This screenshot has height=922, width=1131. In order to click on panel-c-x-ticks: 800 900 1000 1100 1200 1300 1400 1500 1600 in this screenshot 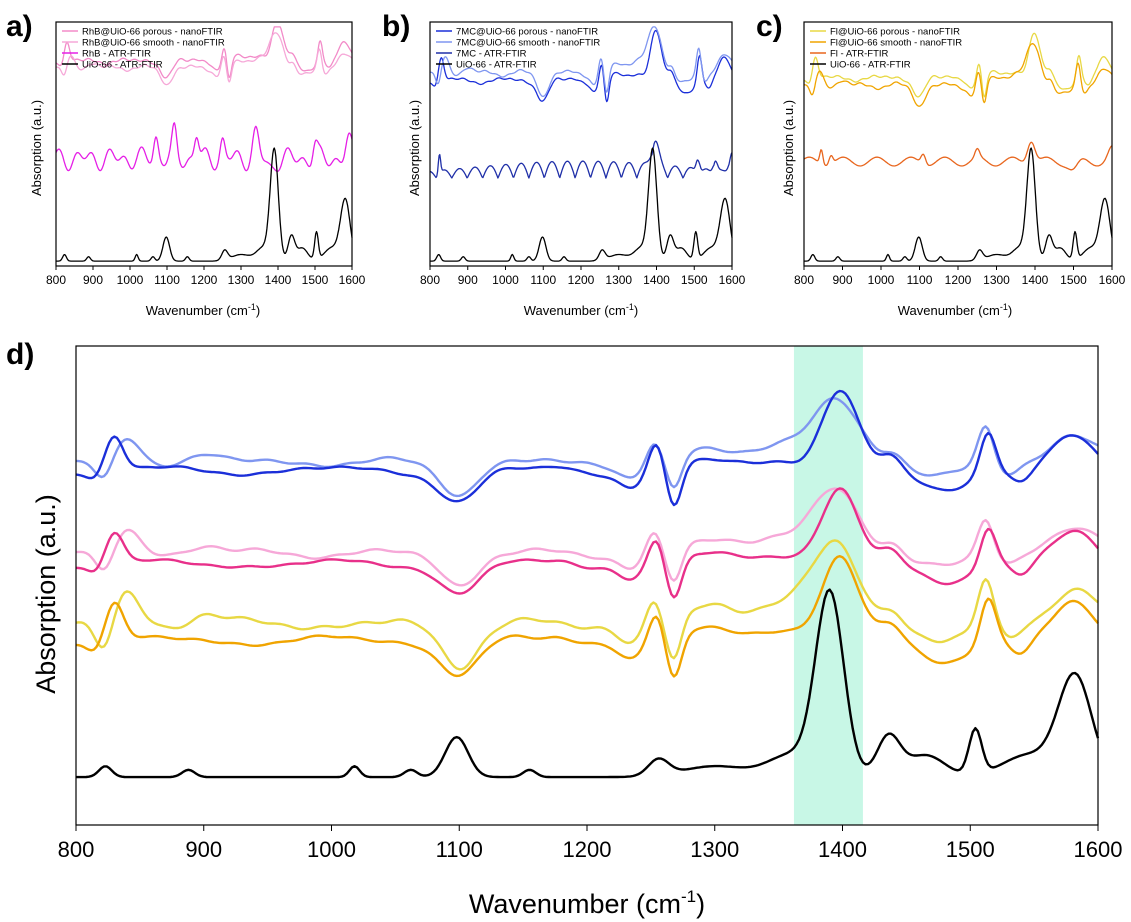, I will do `click(960, 276)`.